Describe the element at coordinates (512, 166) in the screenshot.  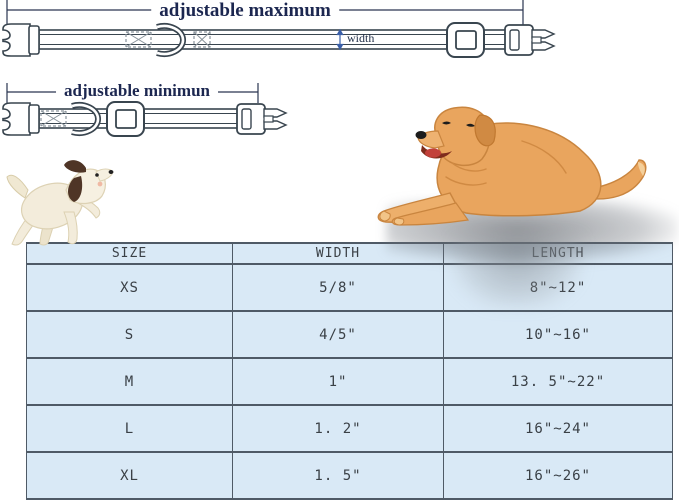
I see `golden-retriever-illustration` at that location.